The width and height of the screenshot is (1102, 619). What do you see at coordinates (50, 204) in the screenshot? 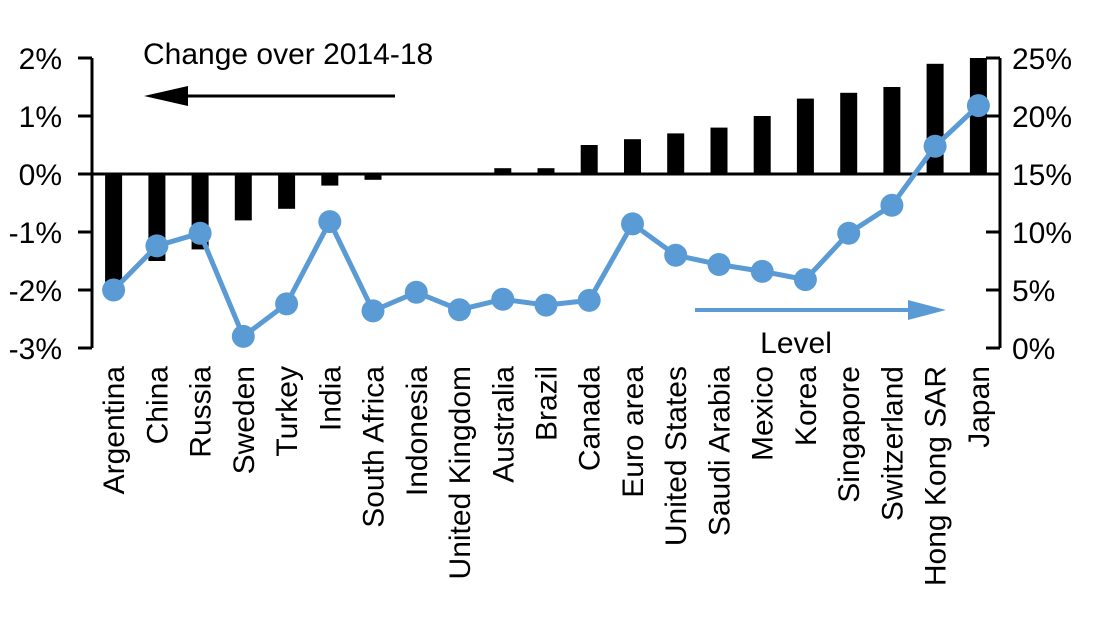
I see `left-axis-ticks: 2% 1% 0% -1% -2% -3%` at bounding box center [50, 204].